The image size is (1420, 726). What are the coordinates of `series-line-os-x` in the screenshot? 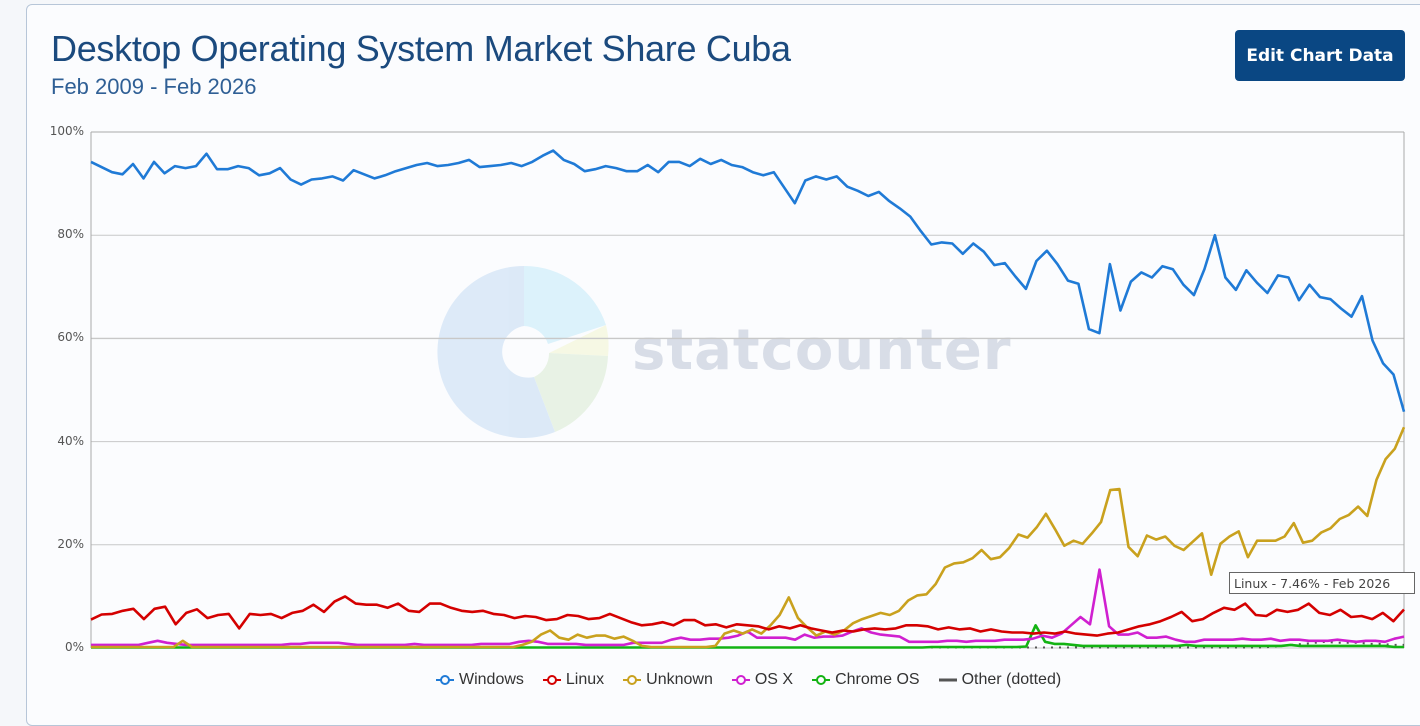 It's located at (748, 607).